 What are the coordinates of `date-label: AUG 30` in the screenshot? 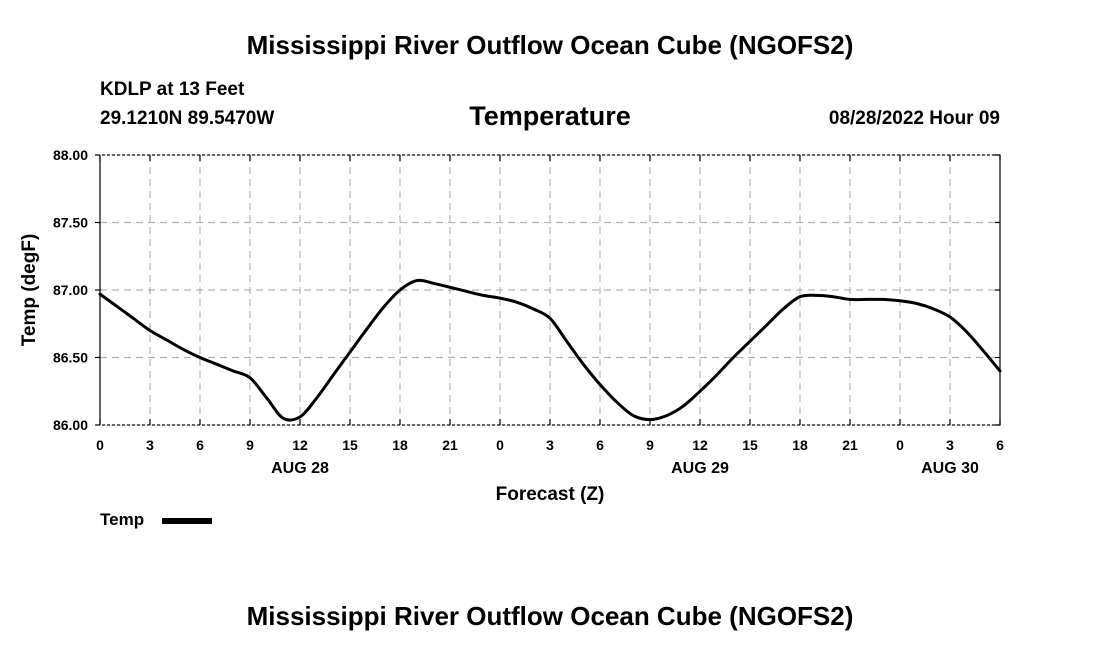 It's located at (950, 468).